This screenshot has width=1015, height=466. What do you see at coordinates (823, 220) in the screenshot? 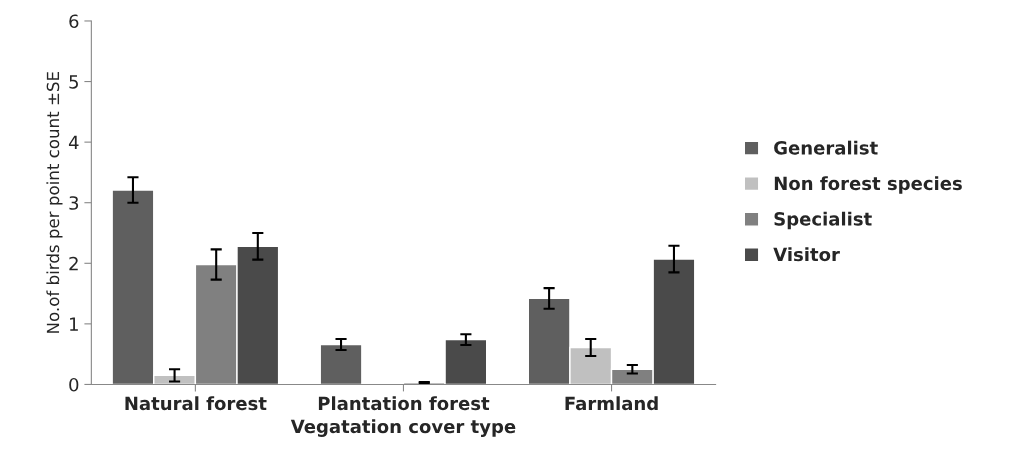
I see `legend-label: Specialist` at bounding box center [823, 220].